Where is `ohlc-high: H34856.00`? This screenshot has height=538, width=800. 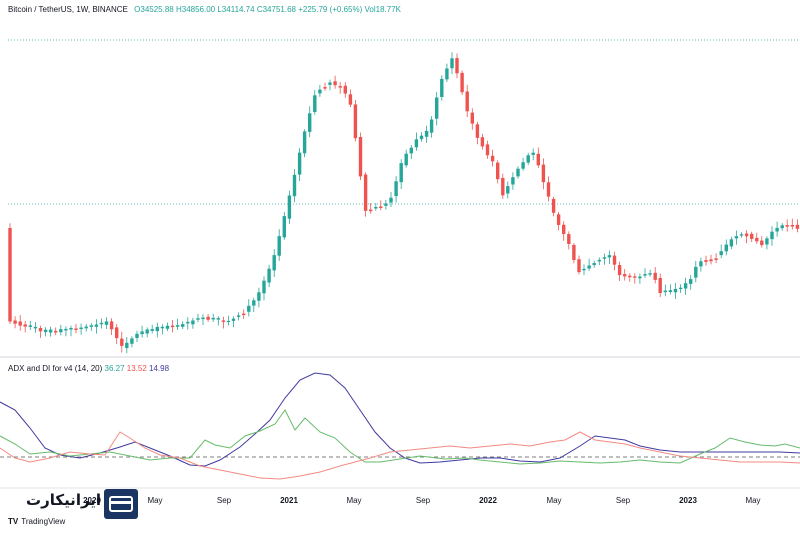 ohlc-high: H34856.00 is located at coordinates (195, 9).